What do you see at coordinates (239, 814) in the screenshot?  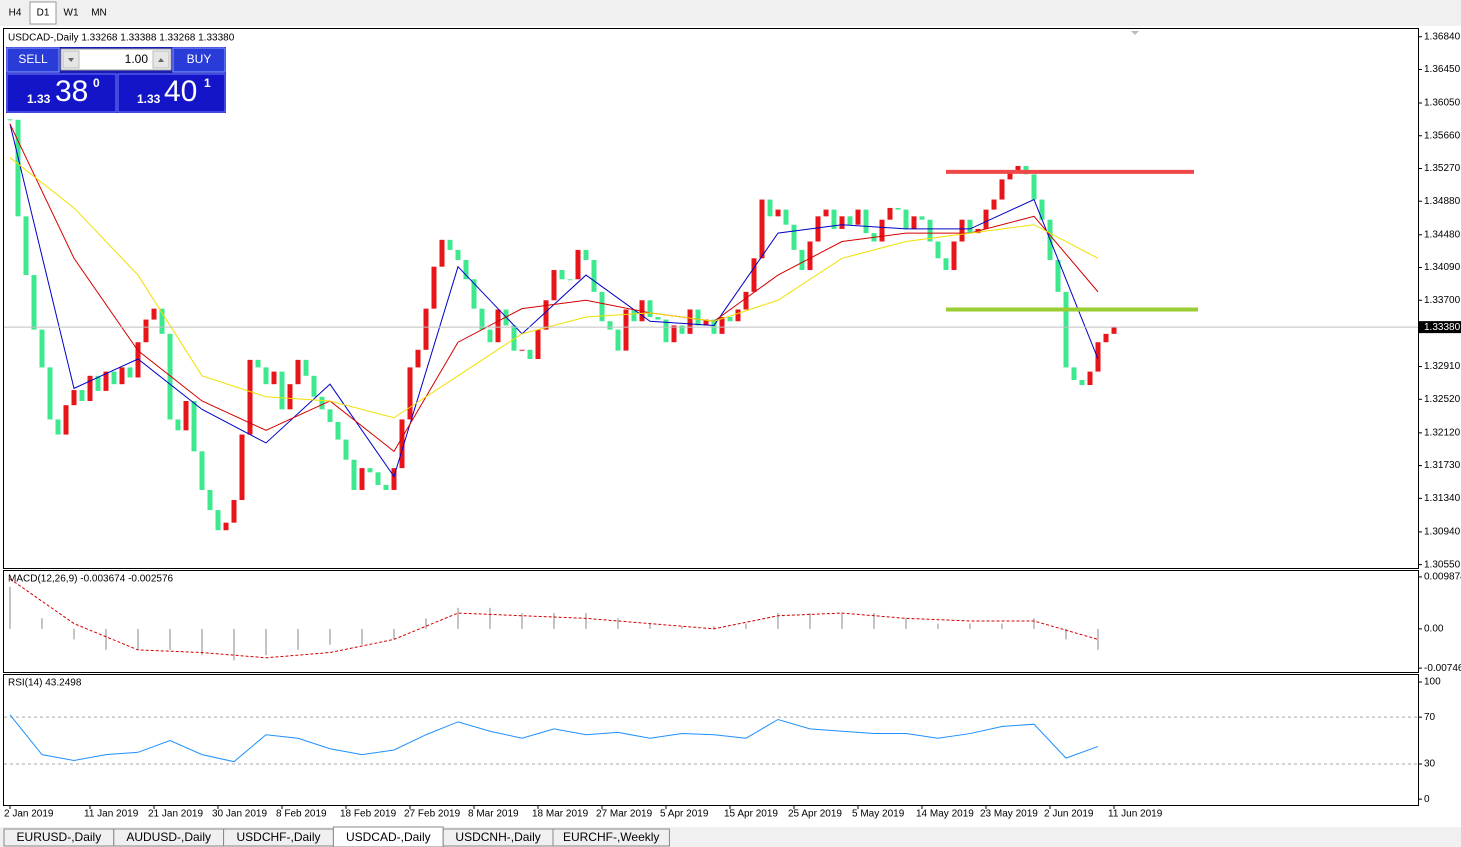 I see `x-tick-label: 30 Jan 2019` at bounding box center [239, 814].